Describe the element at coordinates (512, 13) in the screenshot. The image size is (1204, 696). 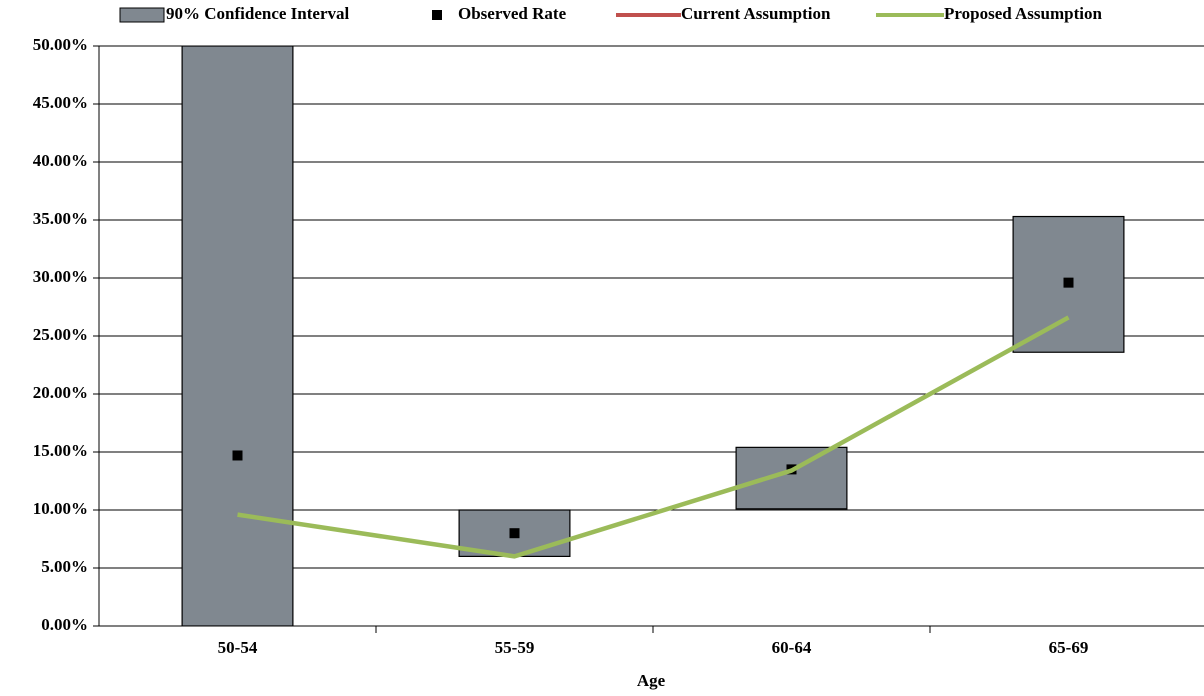
I see `legend-label: Observed Rate` at that location.